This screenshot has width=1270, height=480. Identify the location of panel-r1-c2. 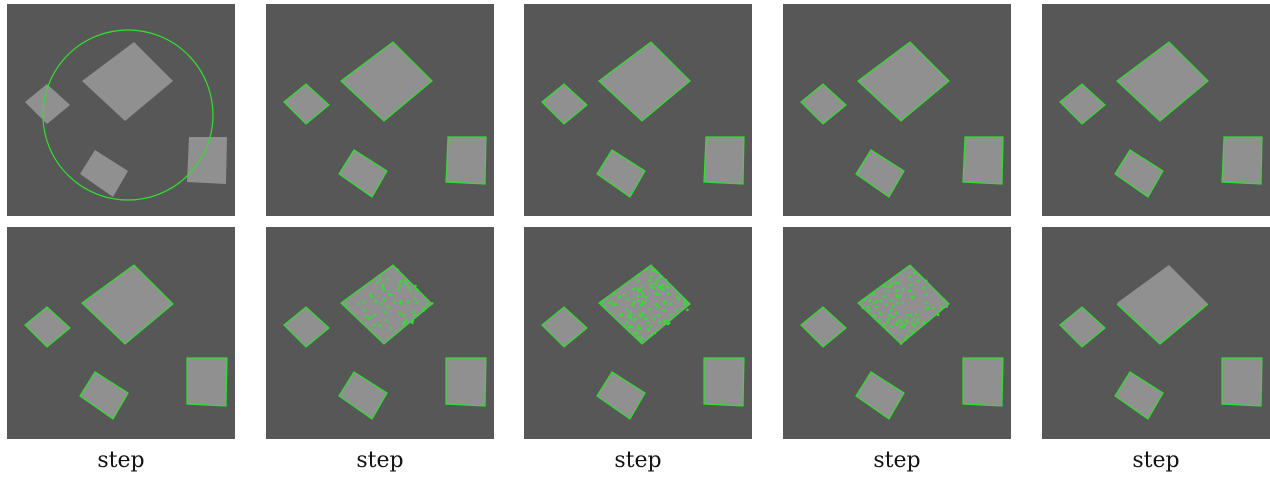
(380, 110).